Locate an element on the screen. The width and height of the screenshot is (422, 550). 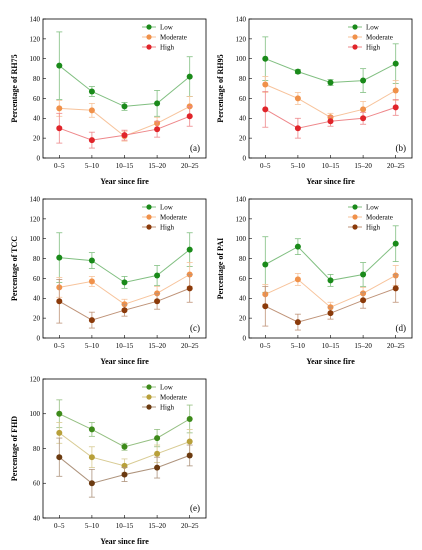
panel-label: (b) is located at coordinates (401, 148).